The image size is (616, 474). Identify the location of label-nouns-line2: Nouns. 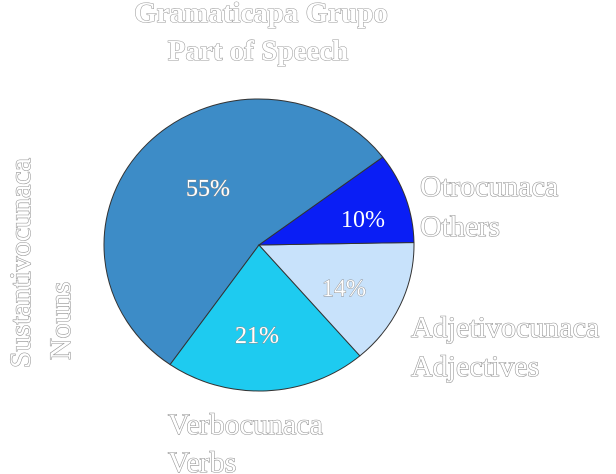
(60, 321).